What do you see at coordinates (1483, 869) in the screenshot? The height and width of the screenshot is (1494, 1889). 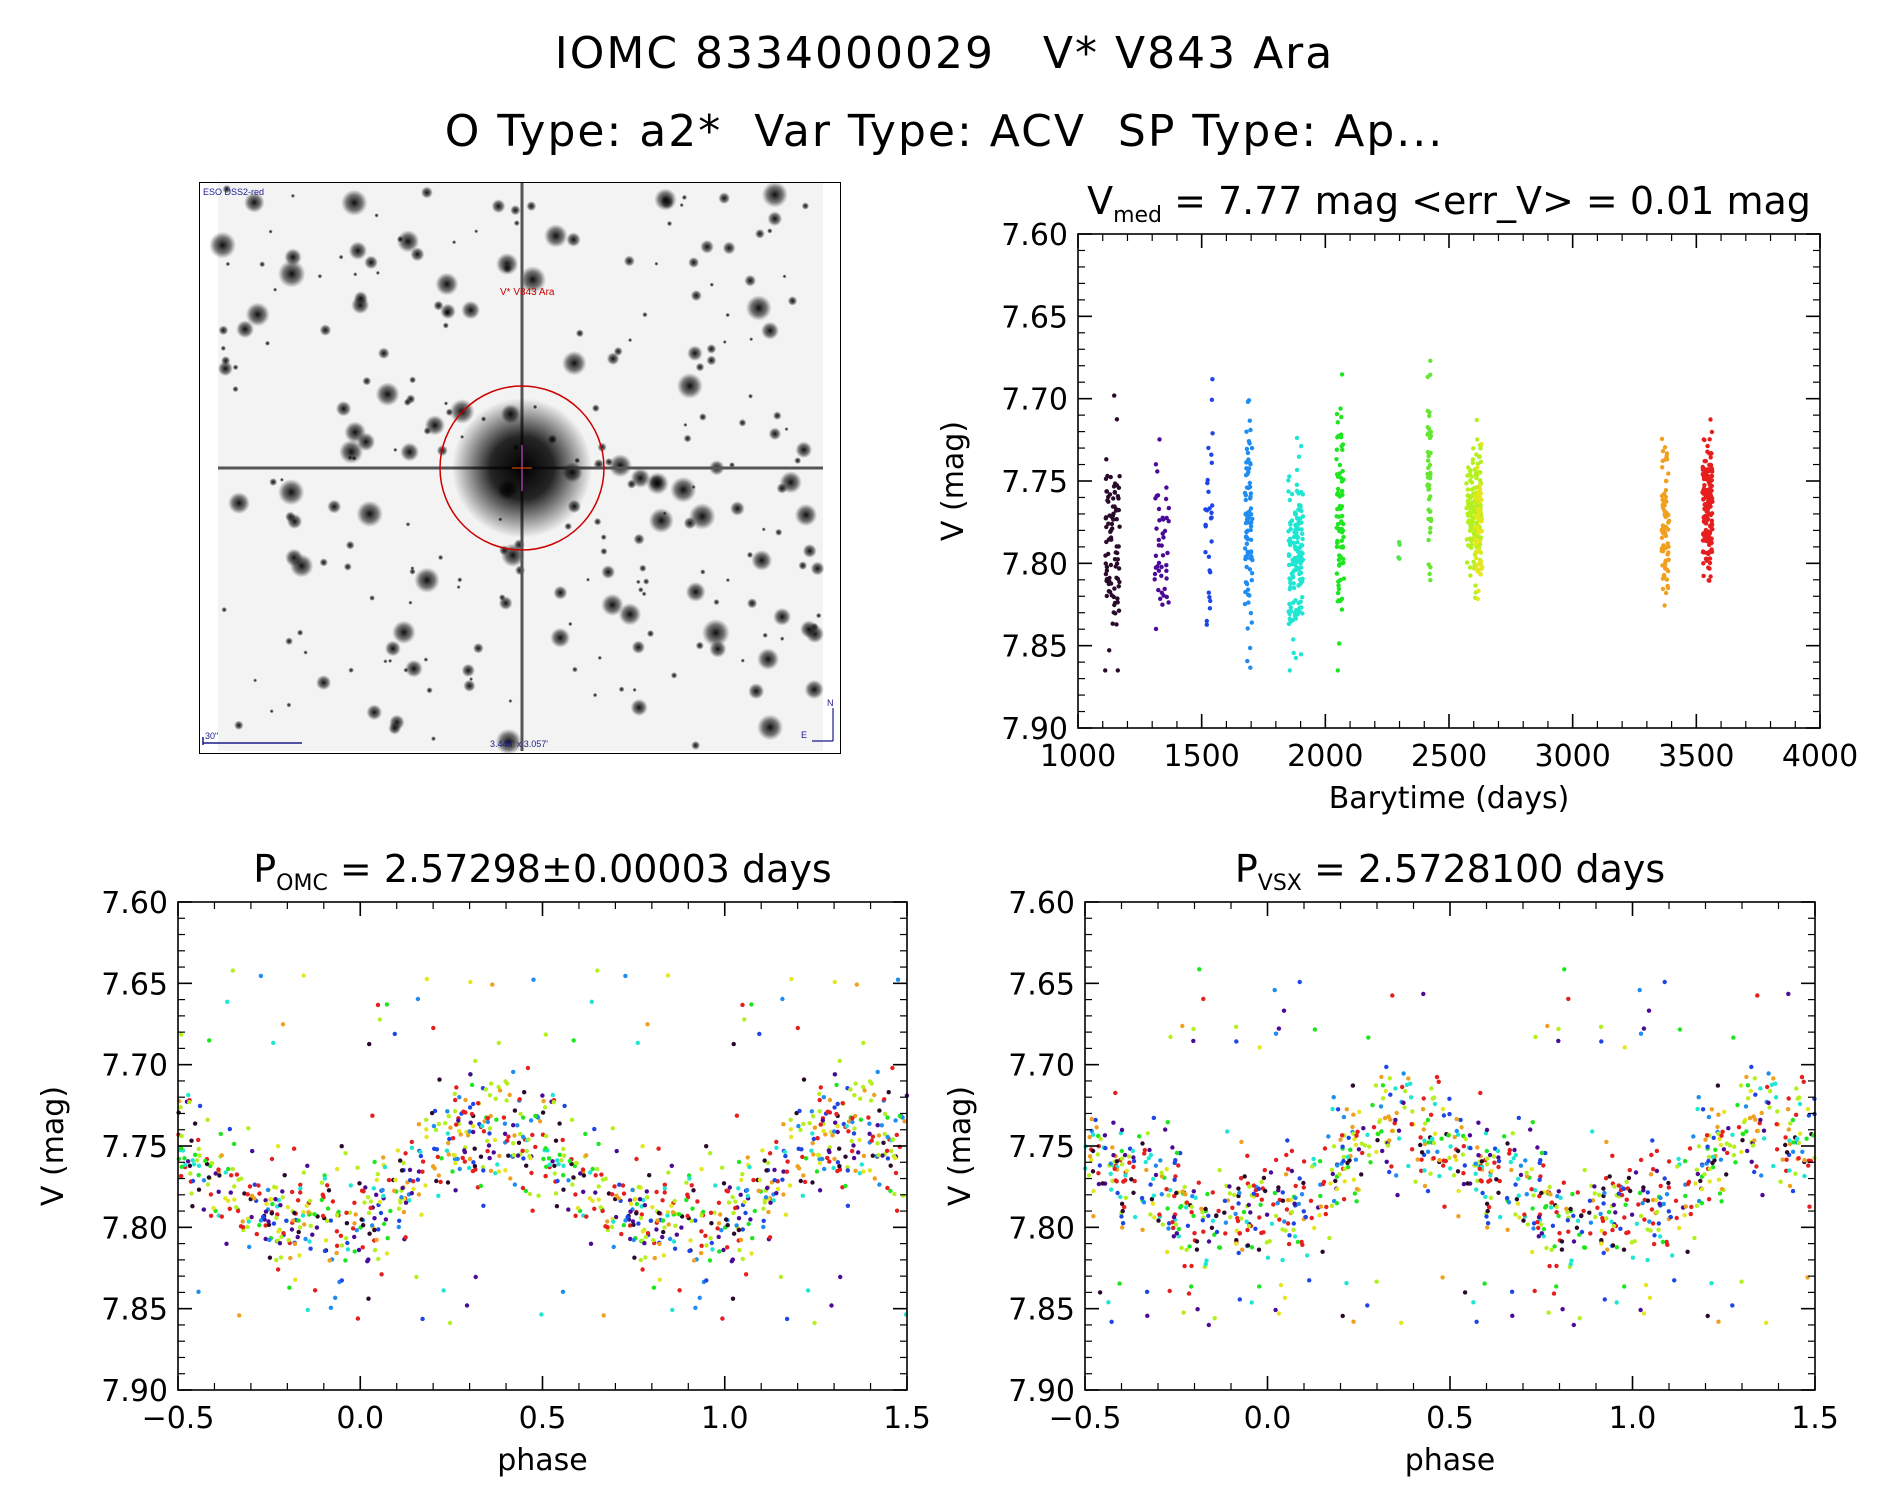 I see `panel-title-rest: = 2.5728100 days` at bounding box center [1483, 869].